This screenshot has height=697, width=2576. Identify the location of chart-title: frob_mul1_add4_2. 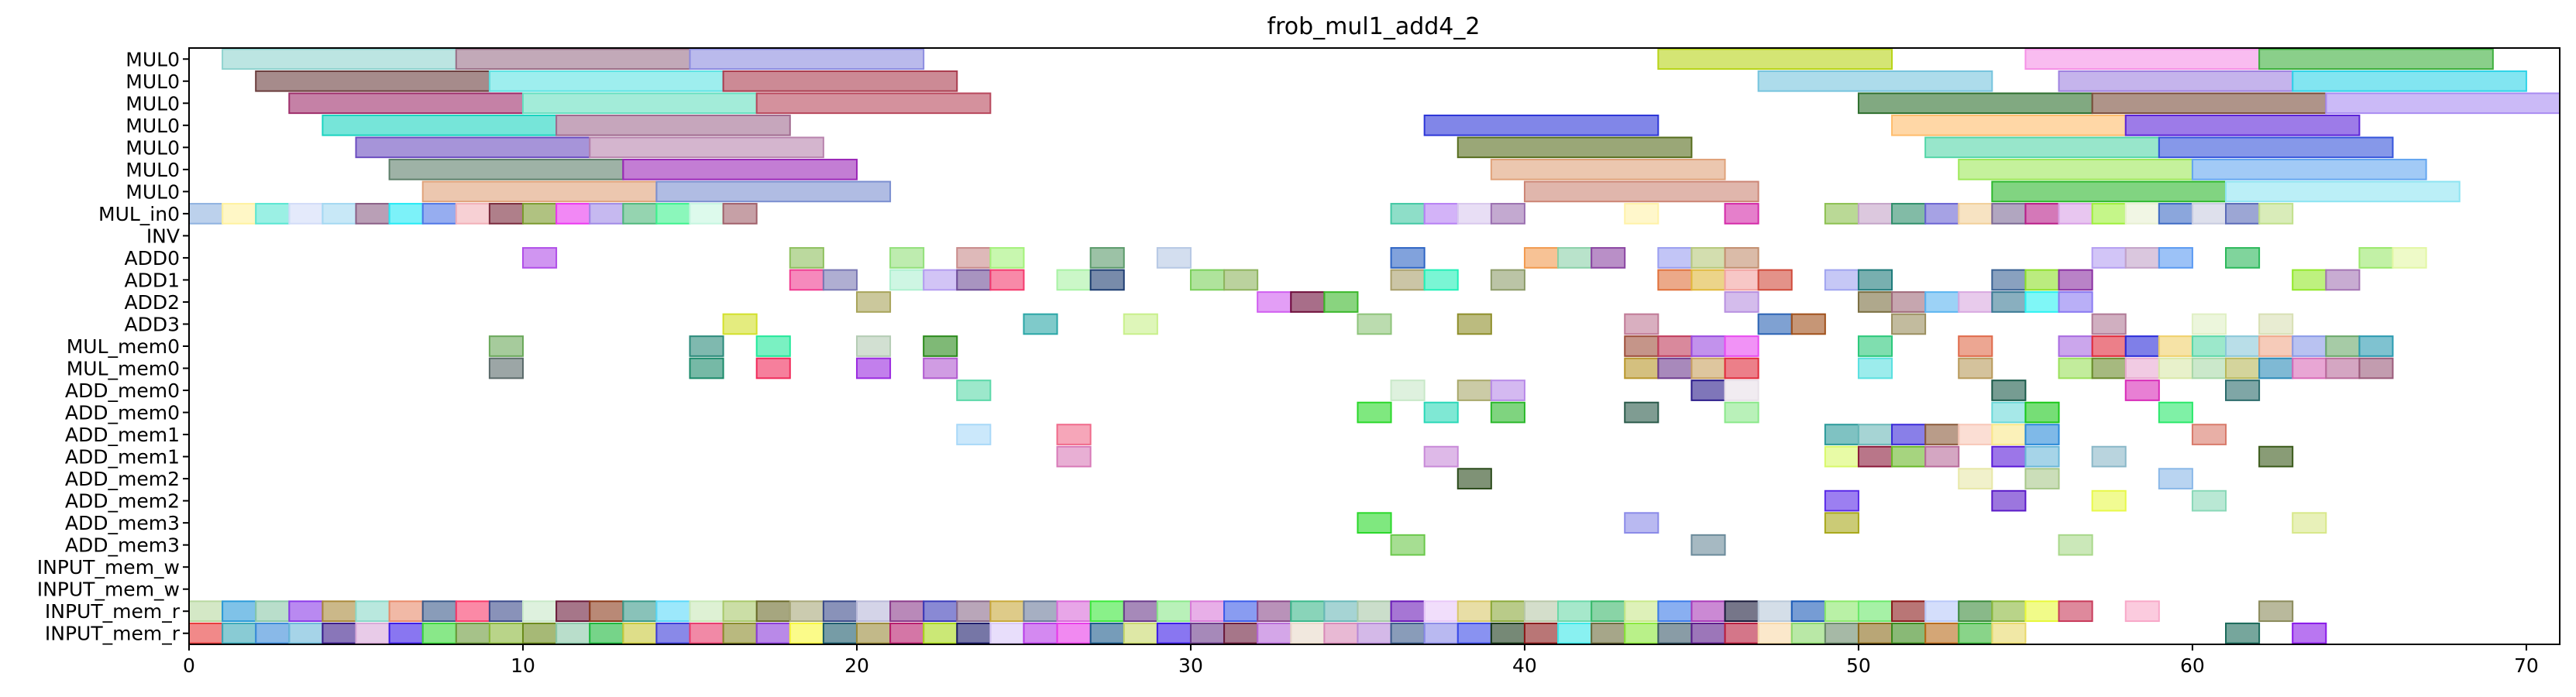
(1374, 27).